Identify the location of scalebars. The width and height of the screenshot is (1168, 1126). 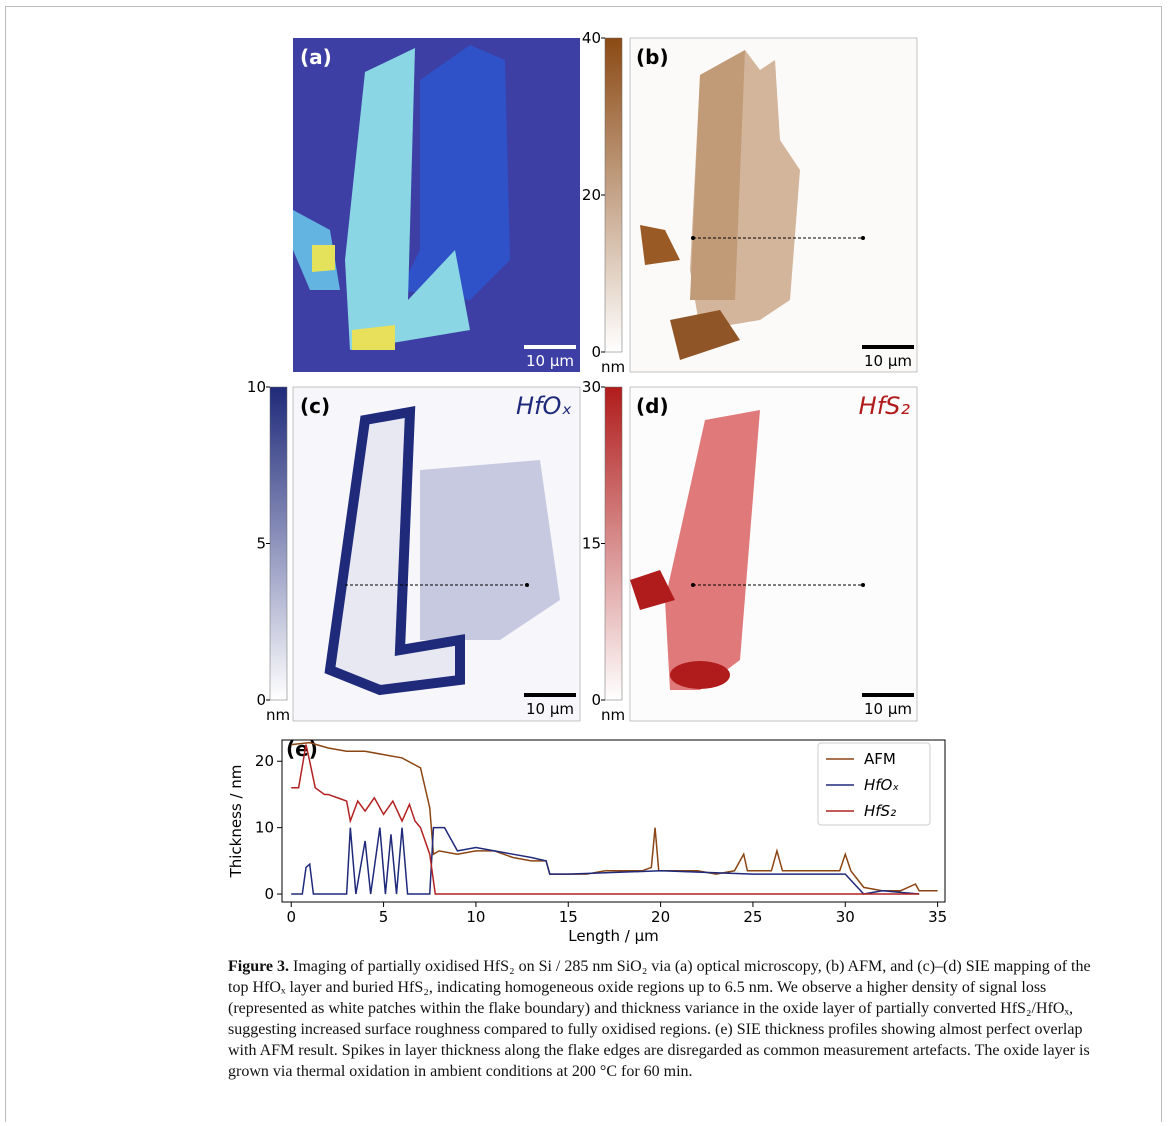
(719, 521).